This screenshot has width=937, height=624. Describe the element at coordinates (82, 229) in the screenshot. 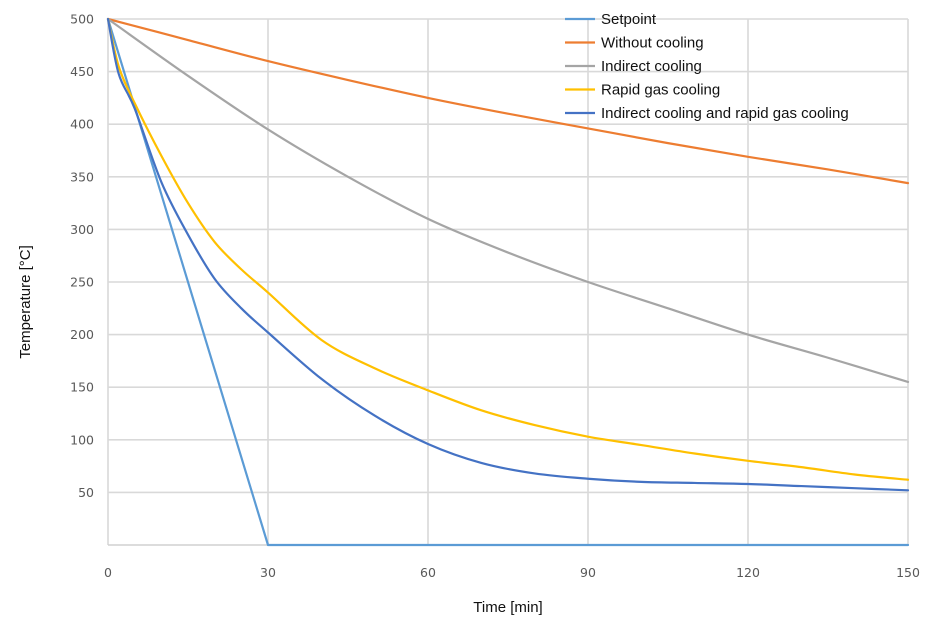

I see `y-tick-label-300: 300` at that location.